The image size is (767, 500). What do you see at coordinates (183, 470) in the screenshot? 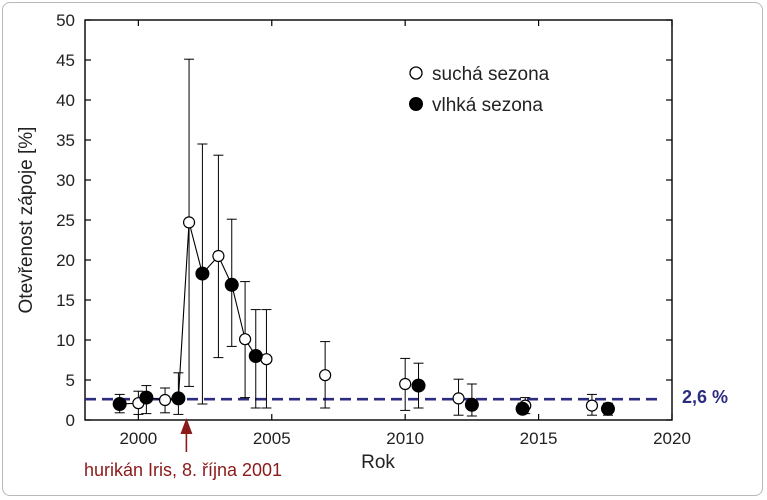
I see `annotation-text: hurikán Iris, 8. října 2001` at bounding box center [183, 470].